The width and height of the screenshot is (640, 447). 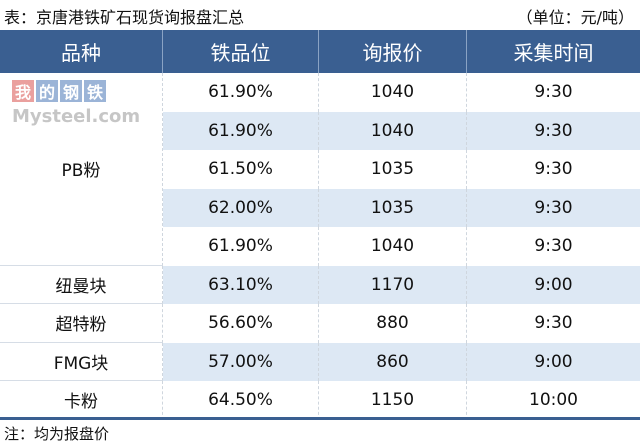 I want to click on price-cell: 860, so click(x=393, y=361).